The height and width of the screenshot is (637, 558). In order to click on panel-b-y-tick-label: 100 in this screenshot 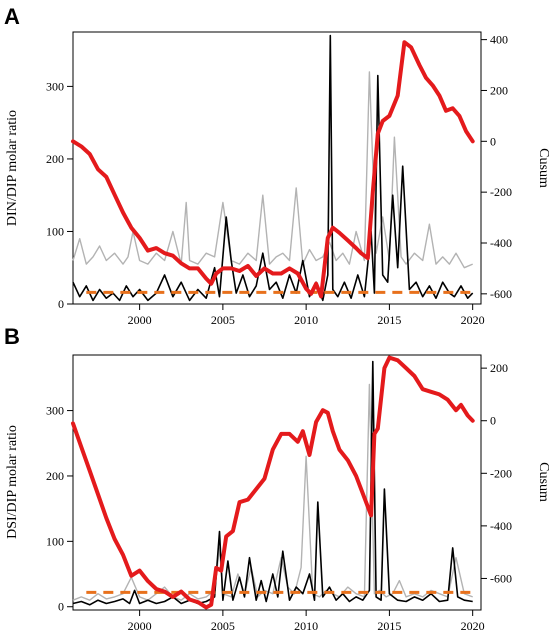, I will do `click(55, 541)`.